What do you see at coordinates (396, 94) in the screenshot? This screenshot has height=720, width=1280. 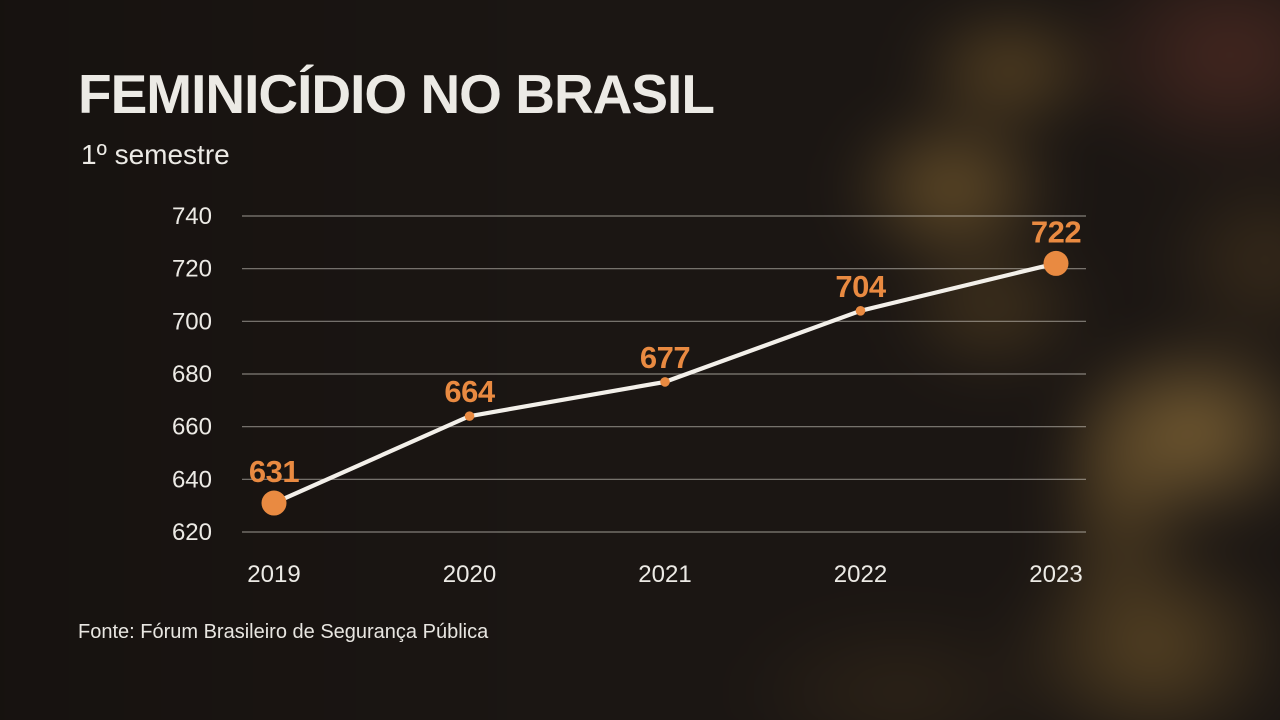 I see `page-title: FEMINICÍDIO NO BRASIL` at bounding box center [396, 94].